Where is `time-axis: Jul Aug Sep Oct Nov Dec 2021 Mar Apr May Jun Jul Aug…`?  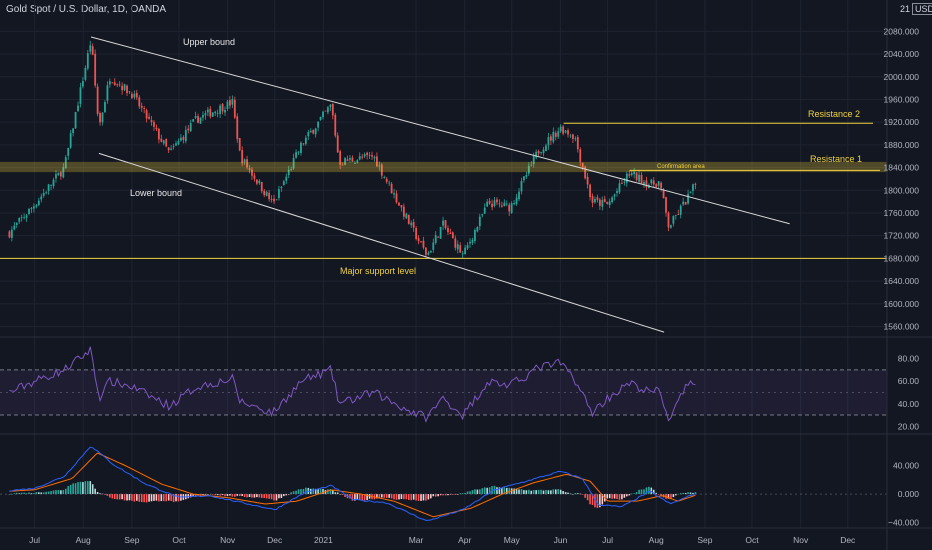 time-axis: Jul Aug Sep Oct Nov Dec 2021 Mar Apr May Jun Jul Aug… is located at coordinates (442, 540).